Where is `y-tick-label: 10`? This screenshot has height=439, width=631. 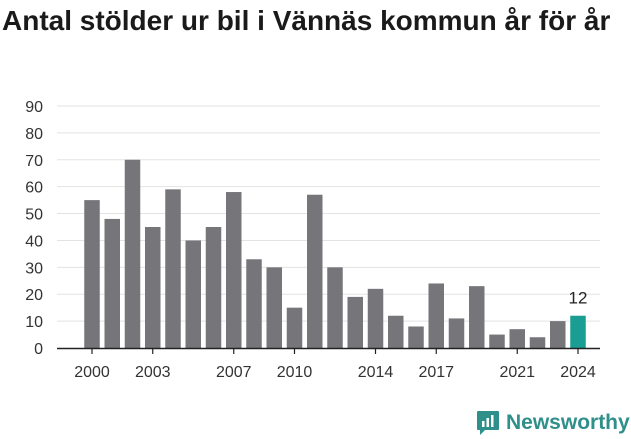 y-tick-label: 10 is located at coordinates (34, 322).